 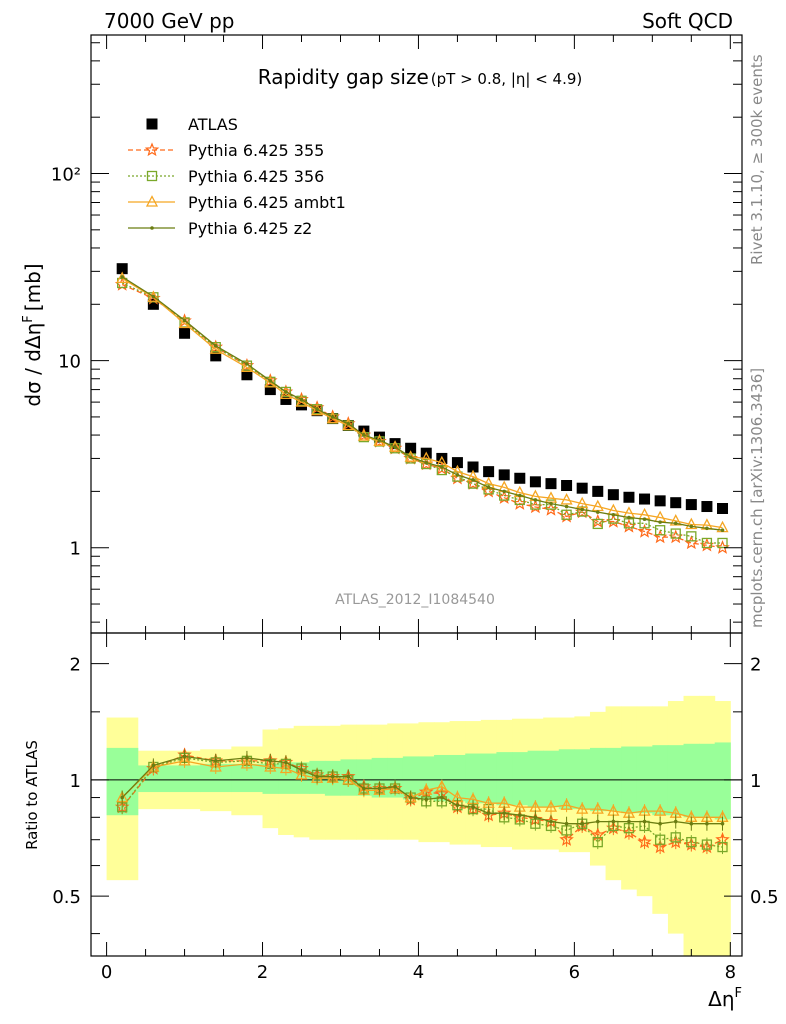 I want to click on legend-label-2: Pythia 6.425 356, so click(x=256, y=176).